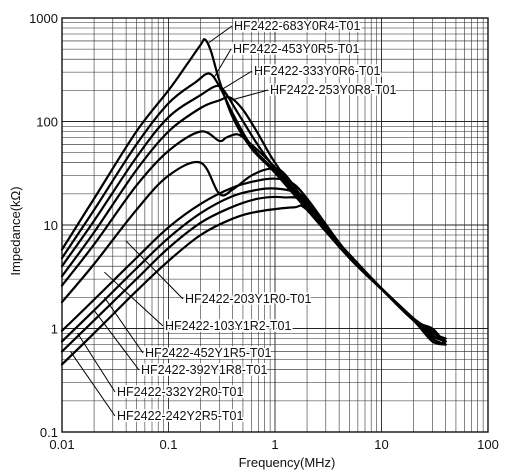 The image size is (518, 472). I want to click on series-label-10: HF2422-242Y2R5-T01, so click(180, 416).